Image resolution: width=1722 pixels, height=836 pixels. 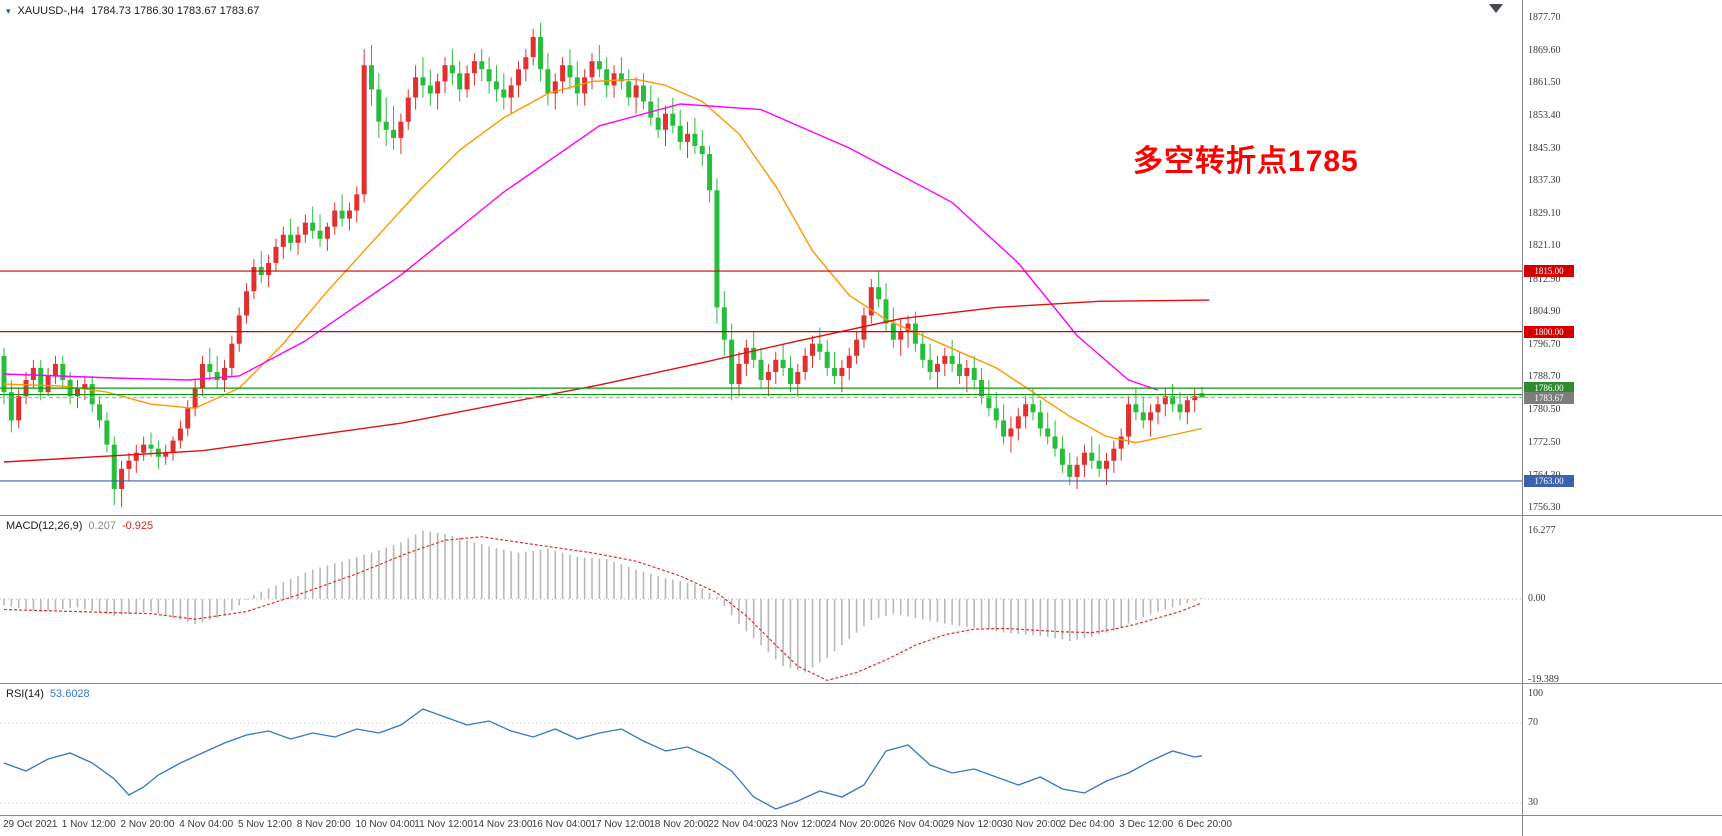 I want to click on rsi-value: 53.6028, so click(x=69, y=694).